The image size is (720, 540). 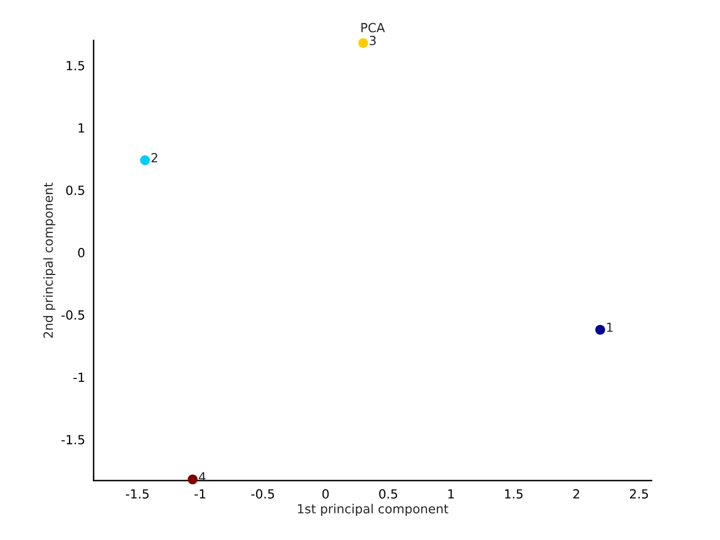 I want to click on y-axis-title: 2nd principal component, so click(x=49, y=260).